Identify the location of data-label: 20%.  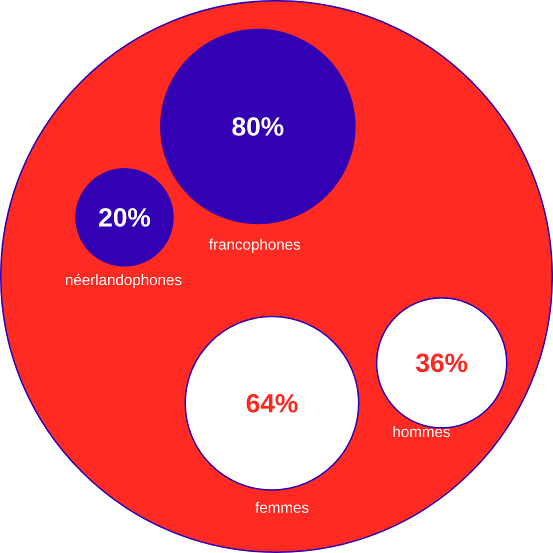
(124, 217).